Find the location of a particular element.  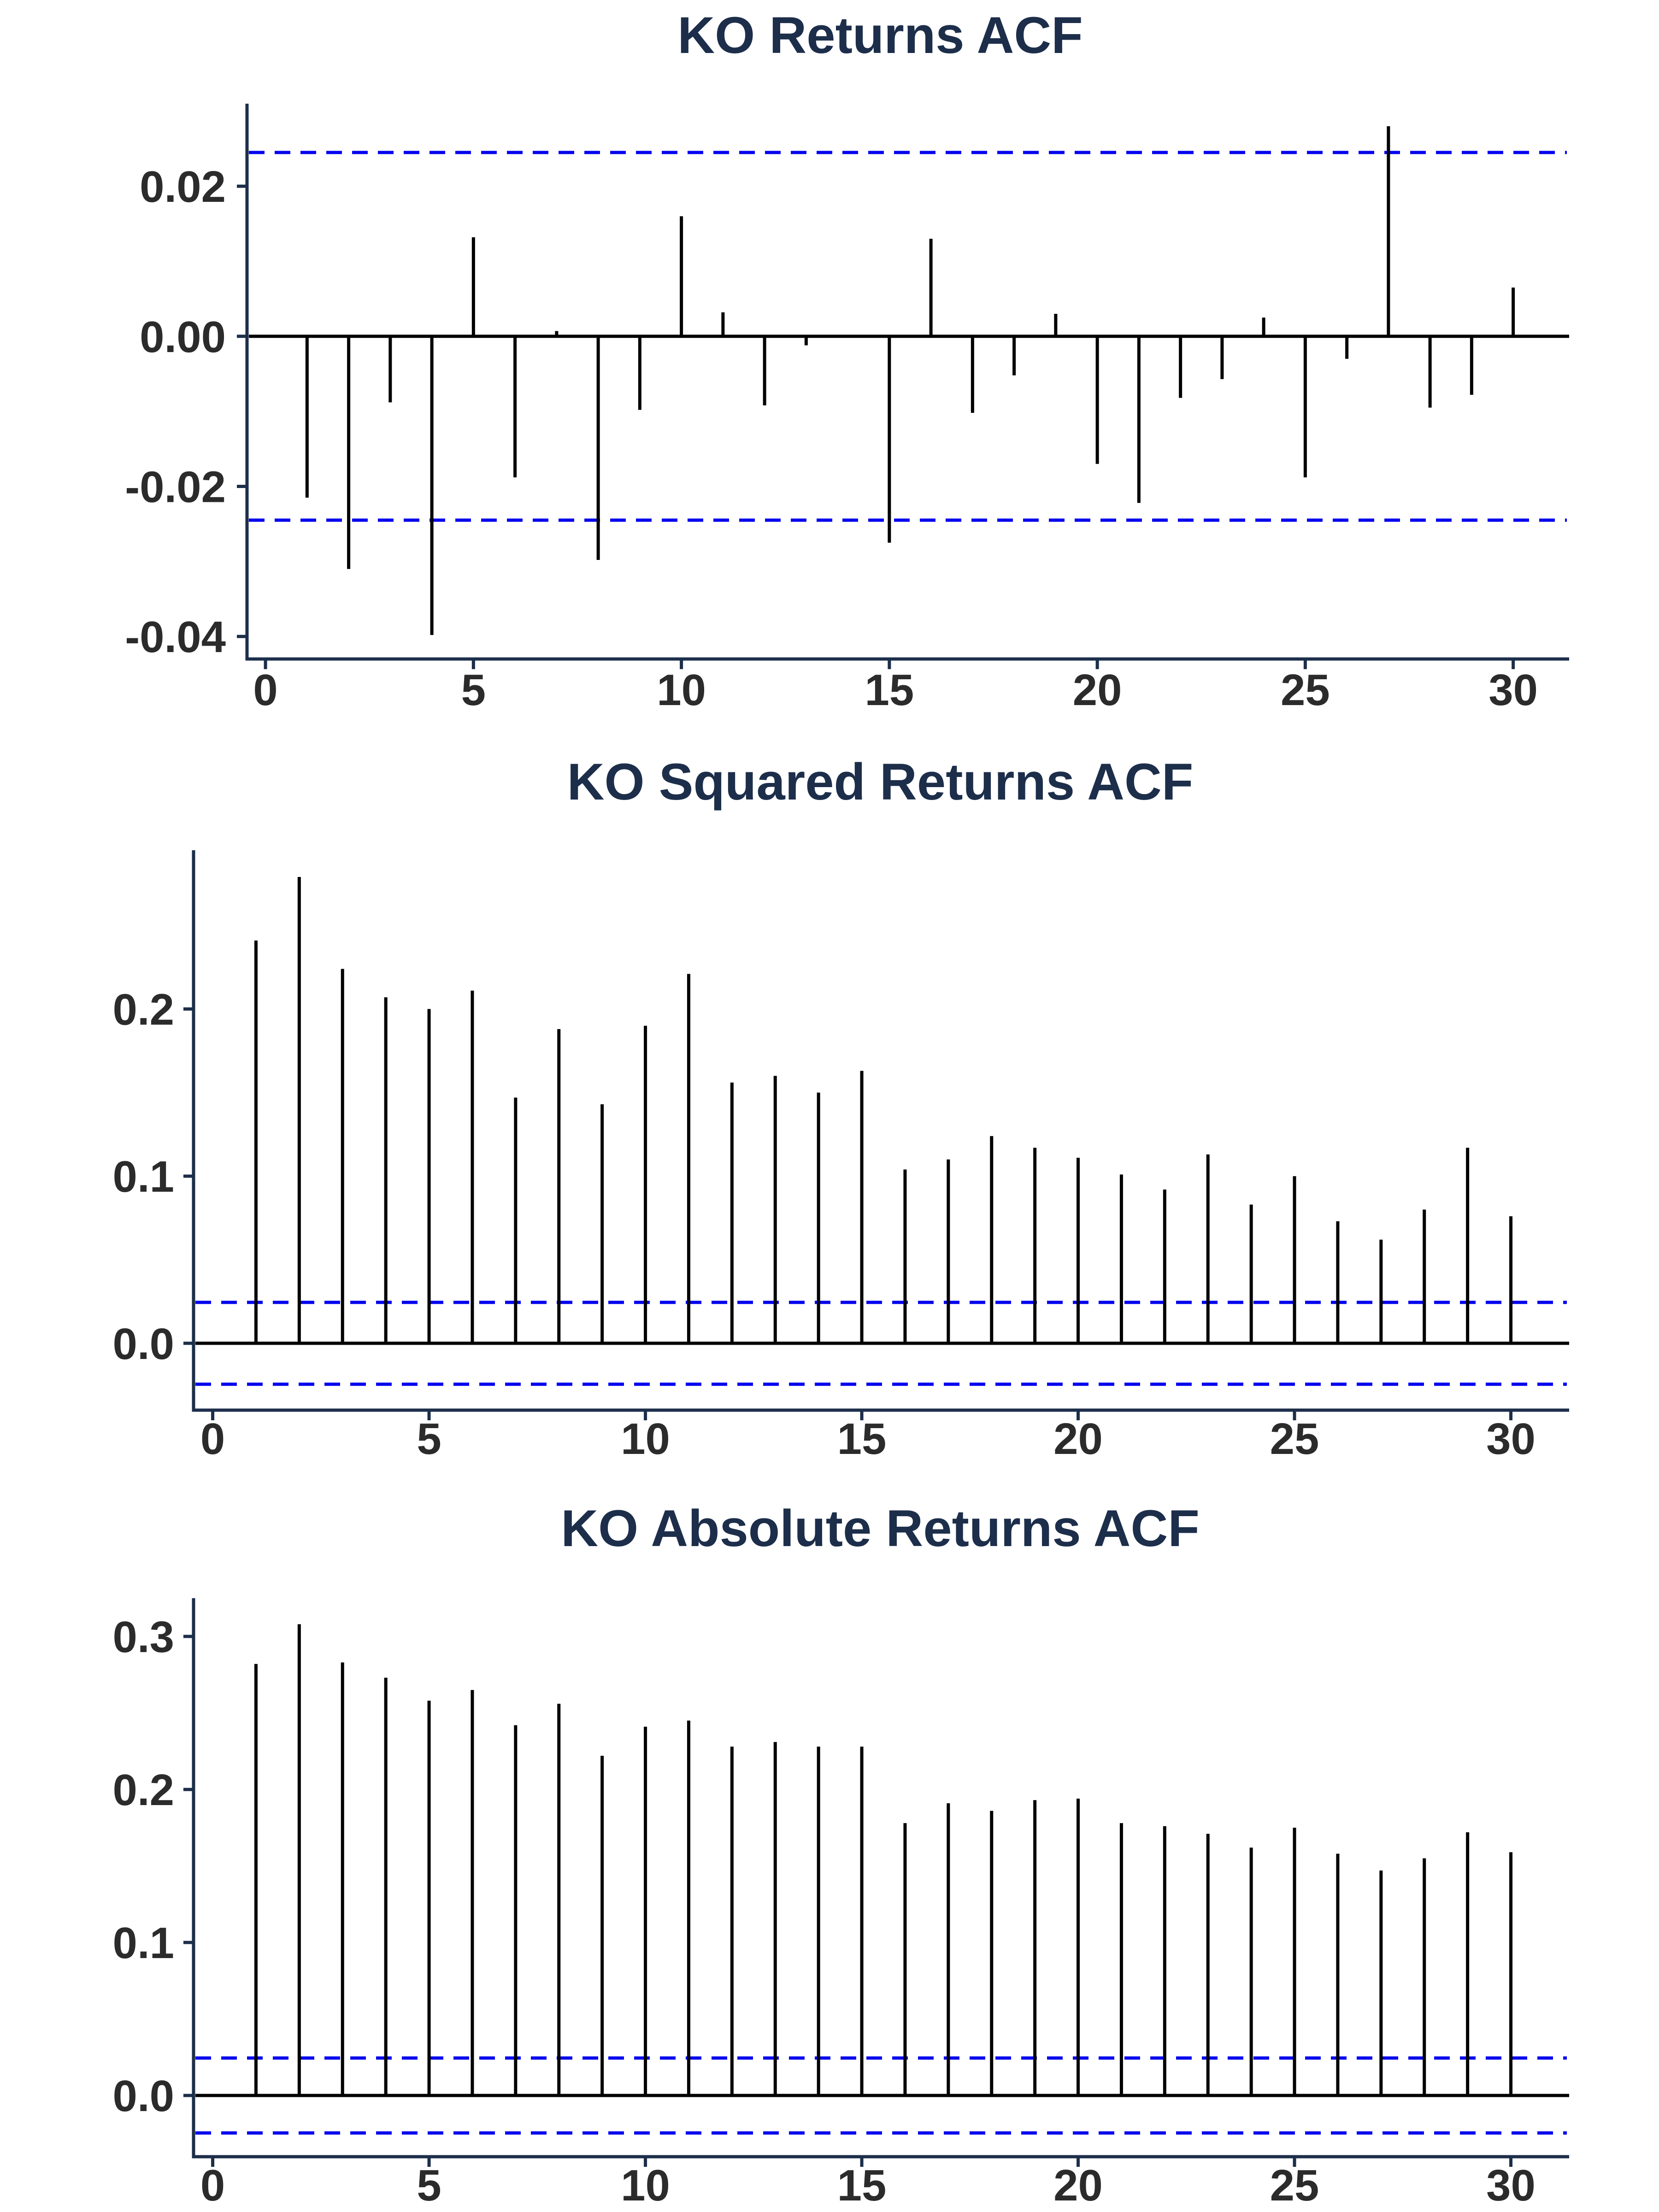

chart-title: KO Squared Returns ACF is located at coordinates (880, 782).